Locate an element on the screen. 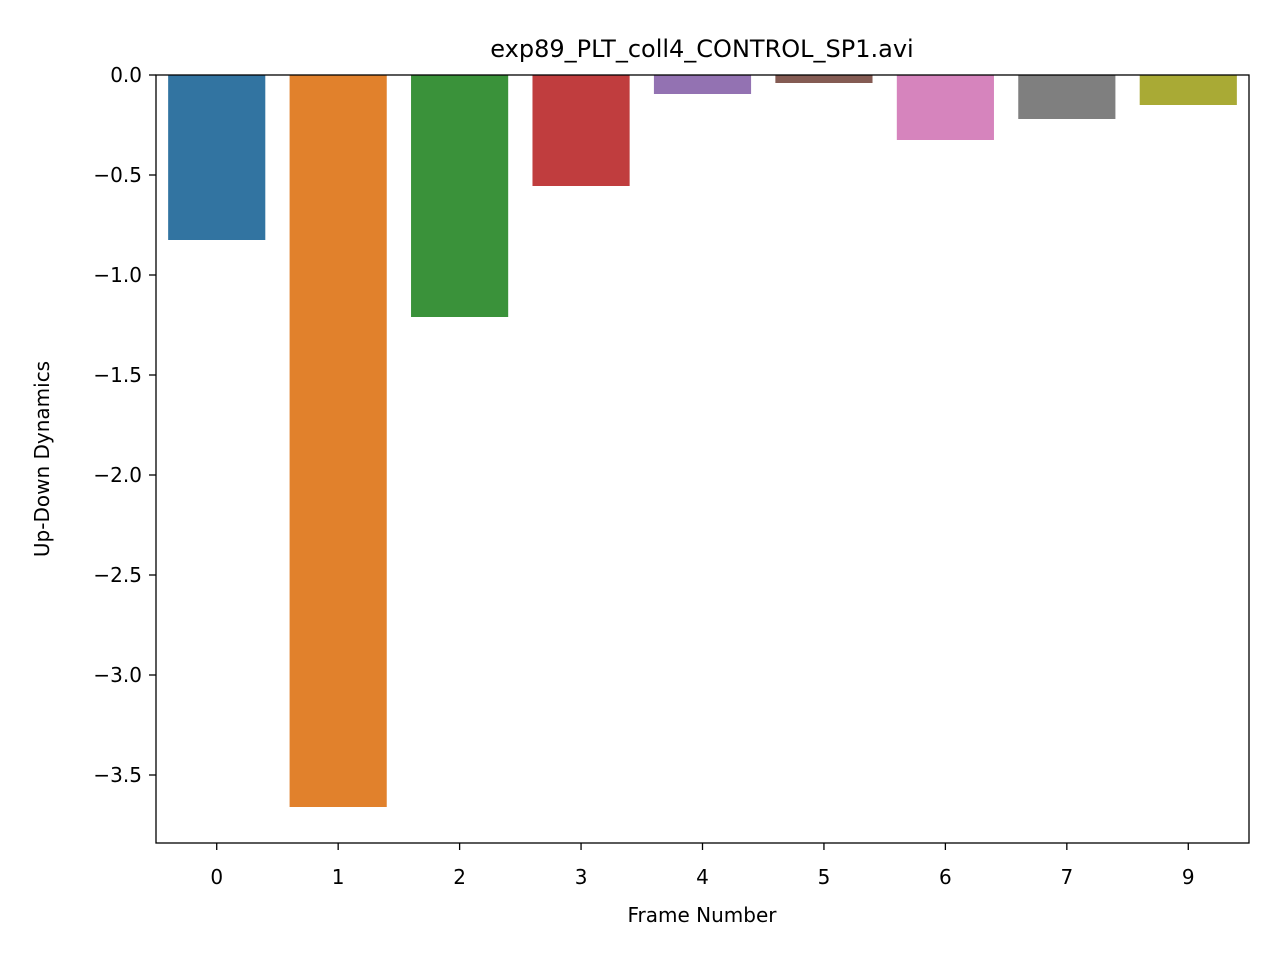 This screenshot has width=1280, height=960. y-tick-label: −2.0 is located at coordinates (117, 475).